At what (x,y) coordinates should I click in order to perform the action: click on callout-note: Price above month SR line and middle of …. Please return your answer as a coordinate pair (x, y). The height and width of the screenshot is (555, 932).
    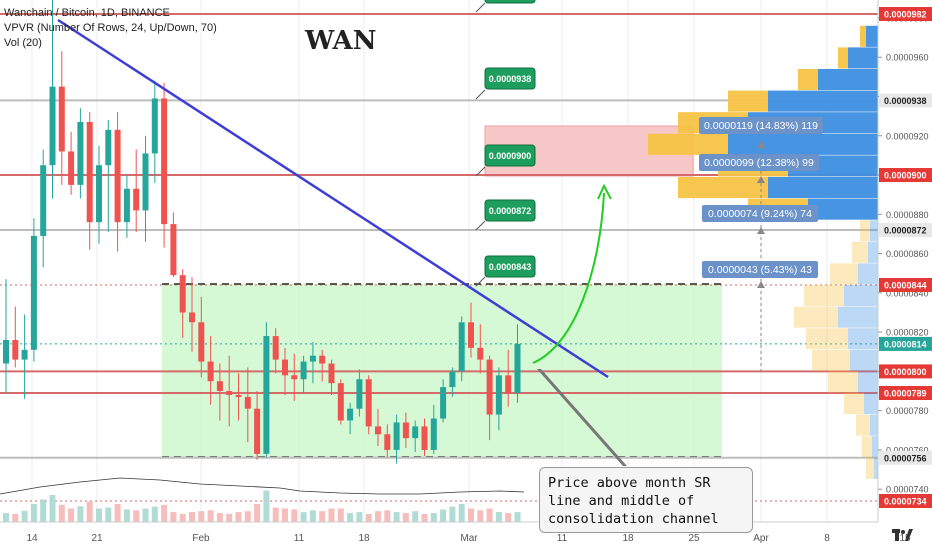
    Looking at the image, I should click on (646, 500).